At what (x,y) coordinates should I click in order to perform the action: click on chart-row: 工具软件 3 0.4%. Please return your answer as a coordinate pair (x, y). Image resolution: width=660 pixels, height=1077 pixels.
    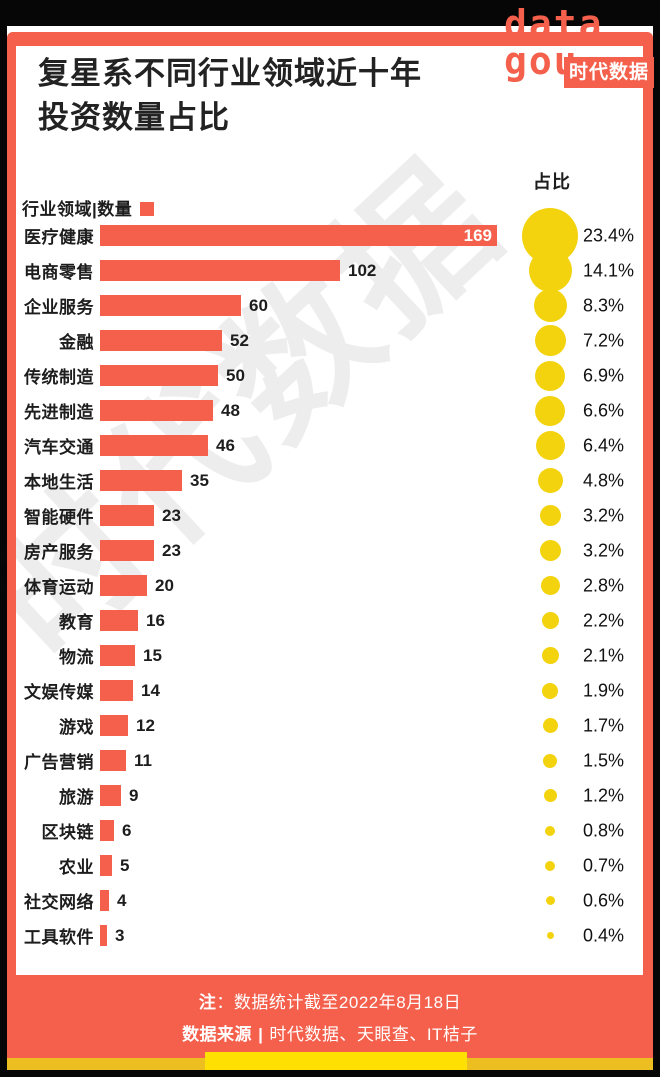
    Looking at the image, I should click on (331, 935).